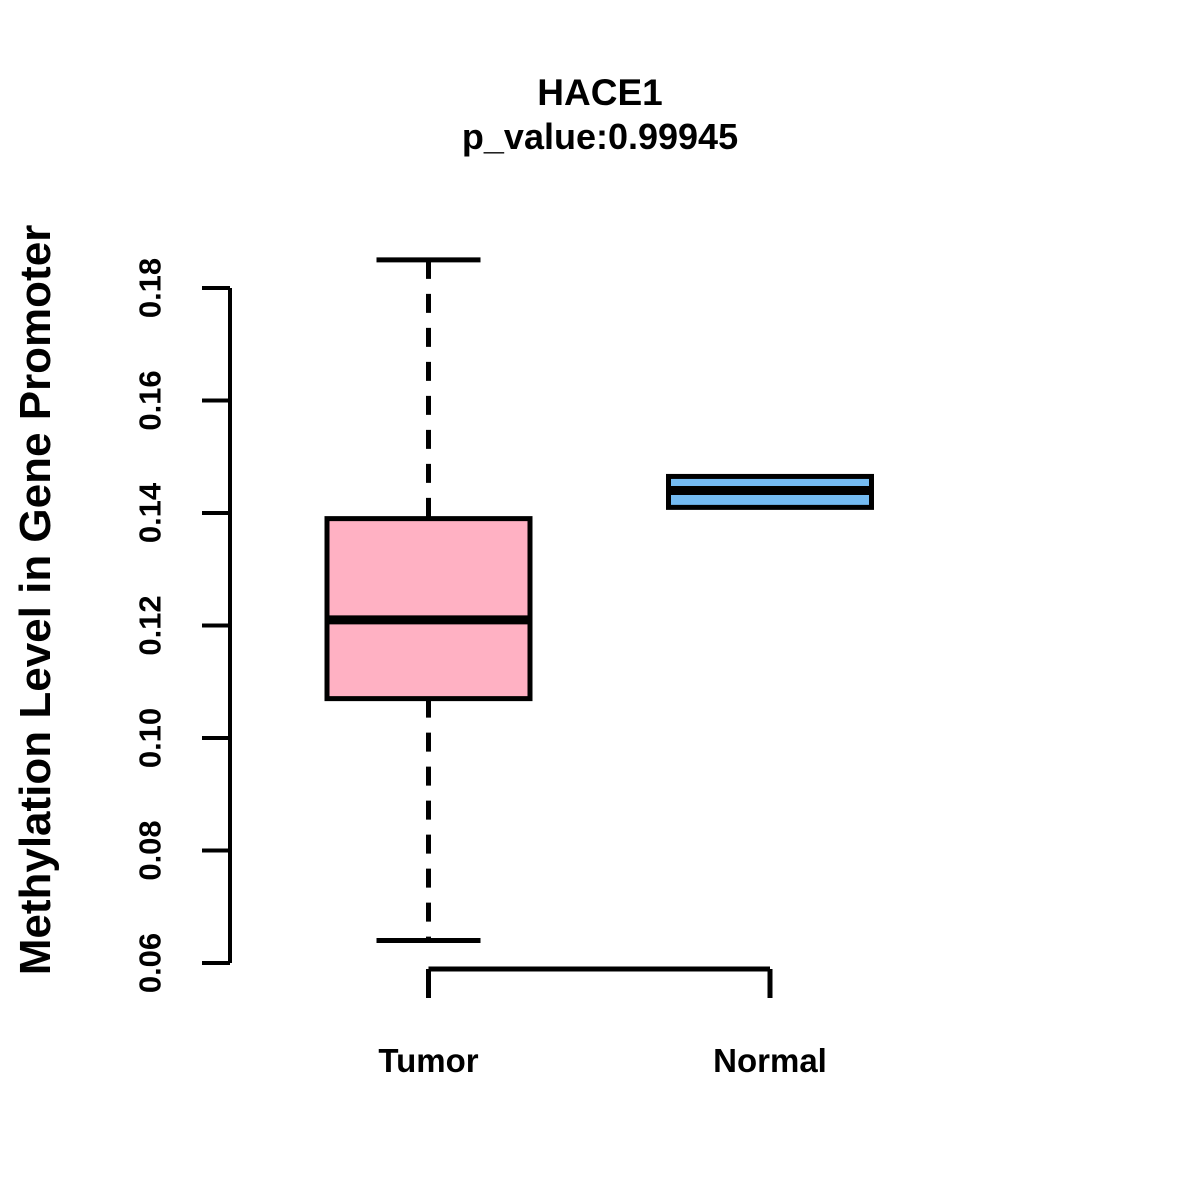 The height and width of the screenshot is (1200, 1200). Describe the element at coordinates (150, 400) in the screenshot. I see `y-axis-tick-label: 0.16` at that location.